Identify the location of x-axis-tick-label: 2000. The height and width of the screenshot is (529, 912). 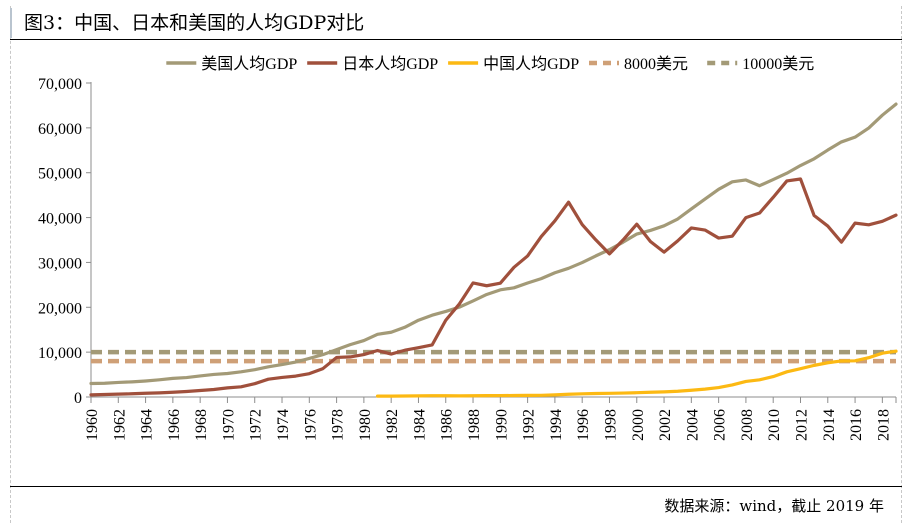
(638, 425).